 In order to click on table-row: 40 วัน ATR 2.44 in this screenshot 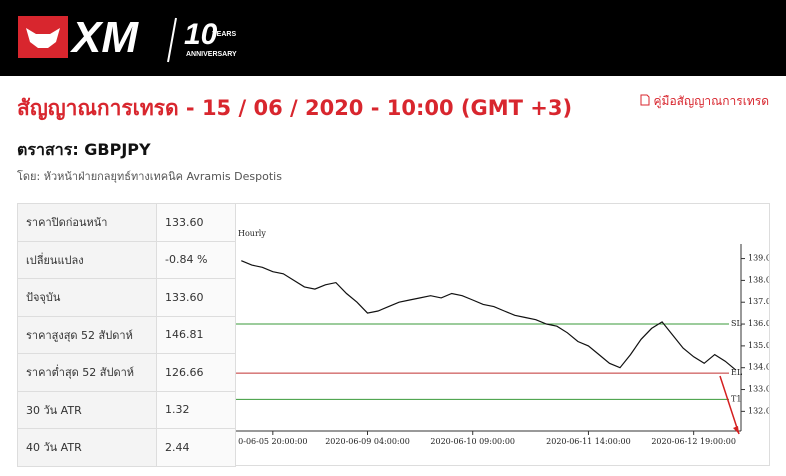, I will do `click(126, 447)`.